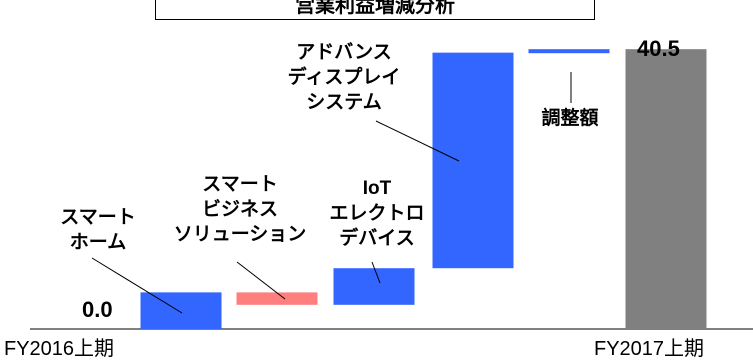 Image resolution: width=753 pixels, height=361 pixels. I want to click on category-label-step-1: スマート ホーム, so click(98, 230).